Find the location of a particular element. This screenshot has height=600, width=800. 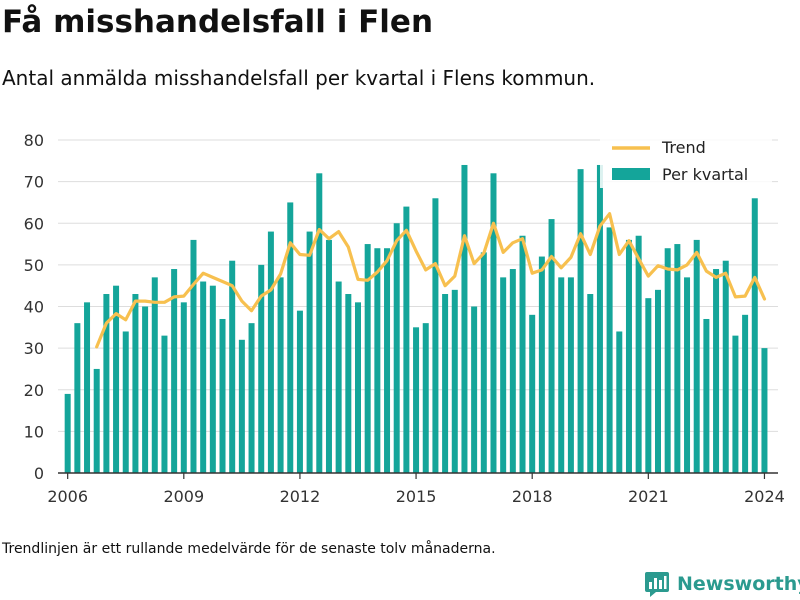

x-tick-label: 2018 is located at coordinates (532, 496).